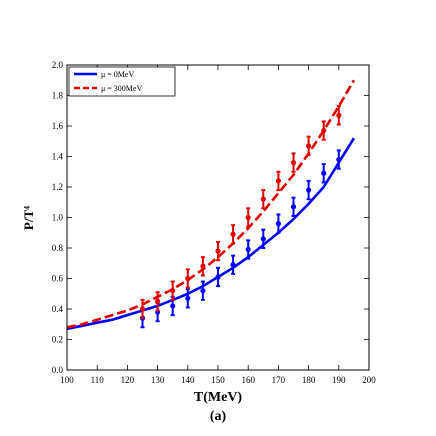  Describe the element at coordinates (188, 380) in the screenshot. I see `x-tick-label-4: 140` at that location.